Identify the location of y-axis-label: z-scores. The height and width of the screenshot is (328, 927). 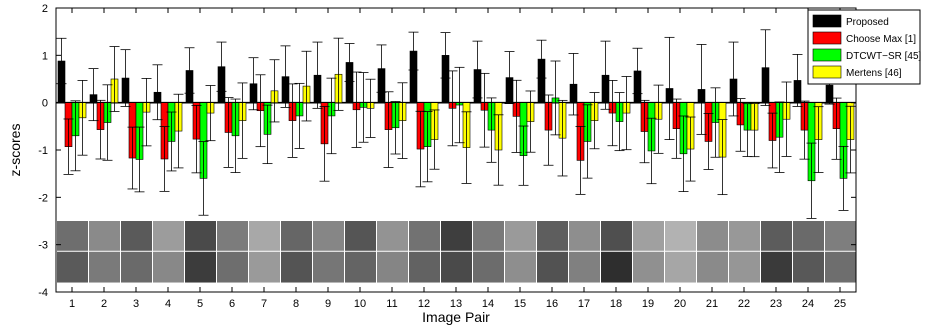
(15, 150).